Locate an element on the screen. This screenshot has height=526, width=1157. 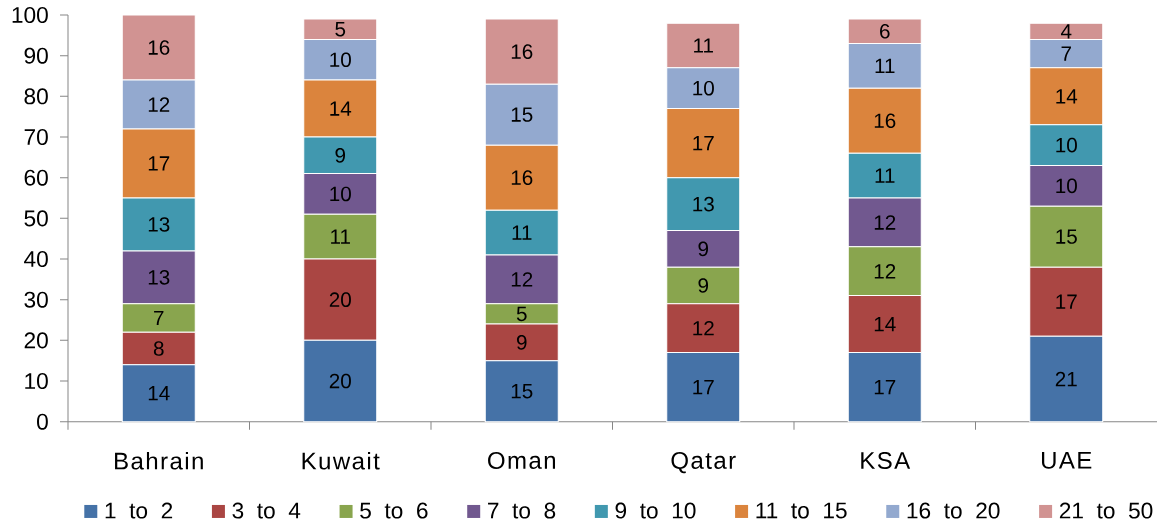
y-tick-label: 90 is located at coordinates (36, 55).